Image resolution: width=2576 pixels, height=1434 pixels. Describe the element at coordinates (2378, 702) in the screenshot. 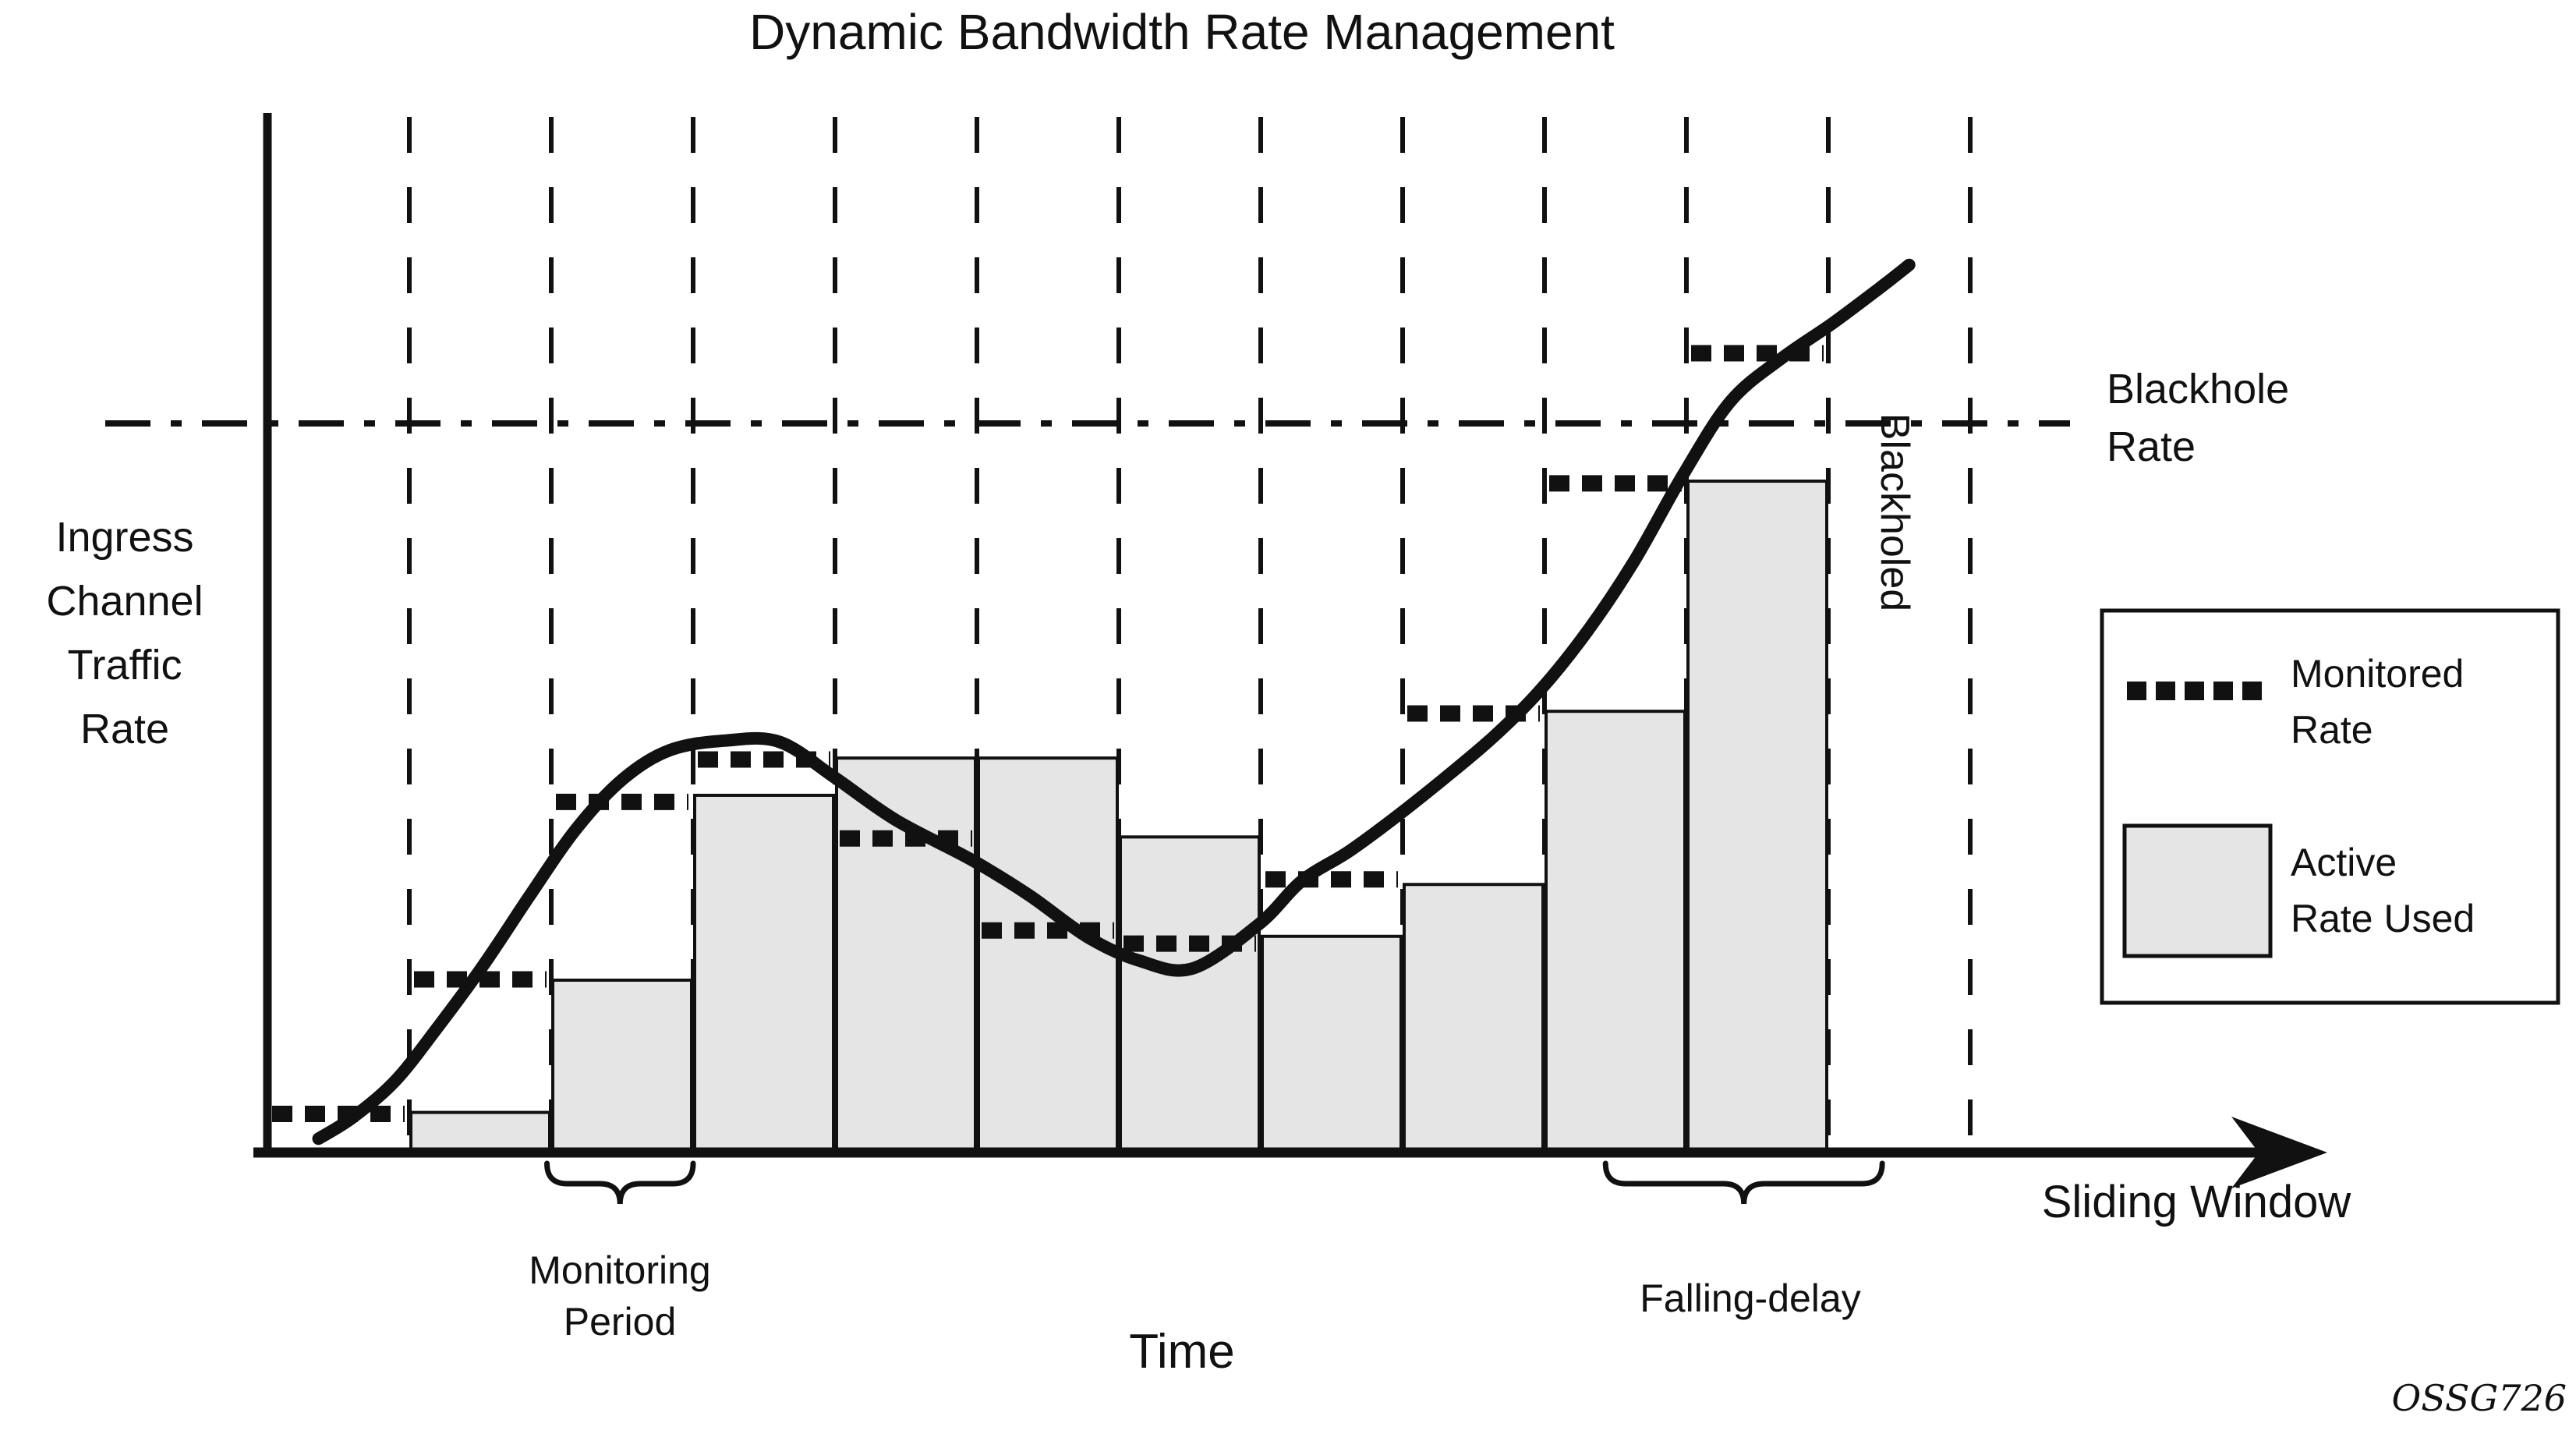

I see `legend-monitored-label: Monitored Rate` at that location.